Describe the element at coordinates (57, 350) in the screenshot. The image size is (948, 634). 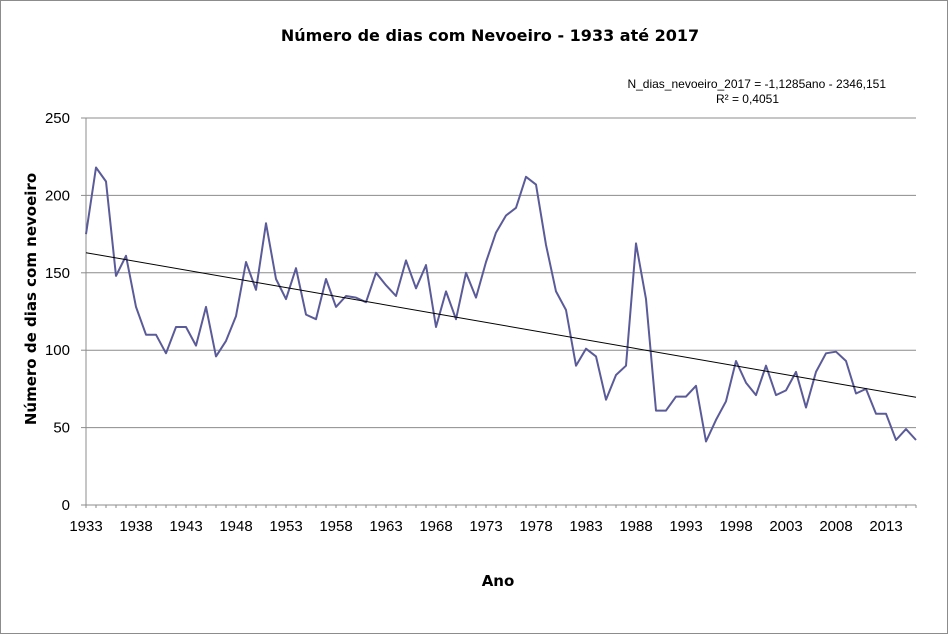
I see `y-tick-label: 100` at that location.